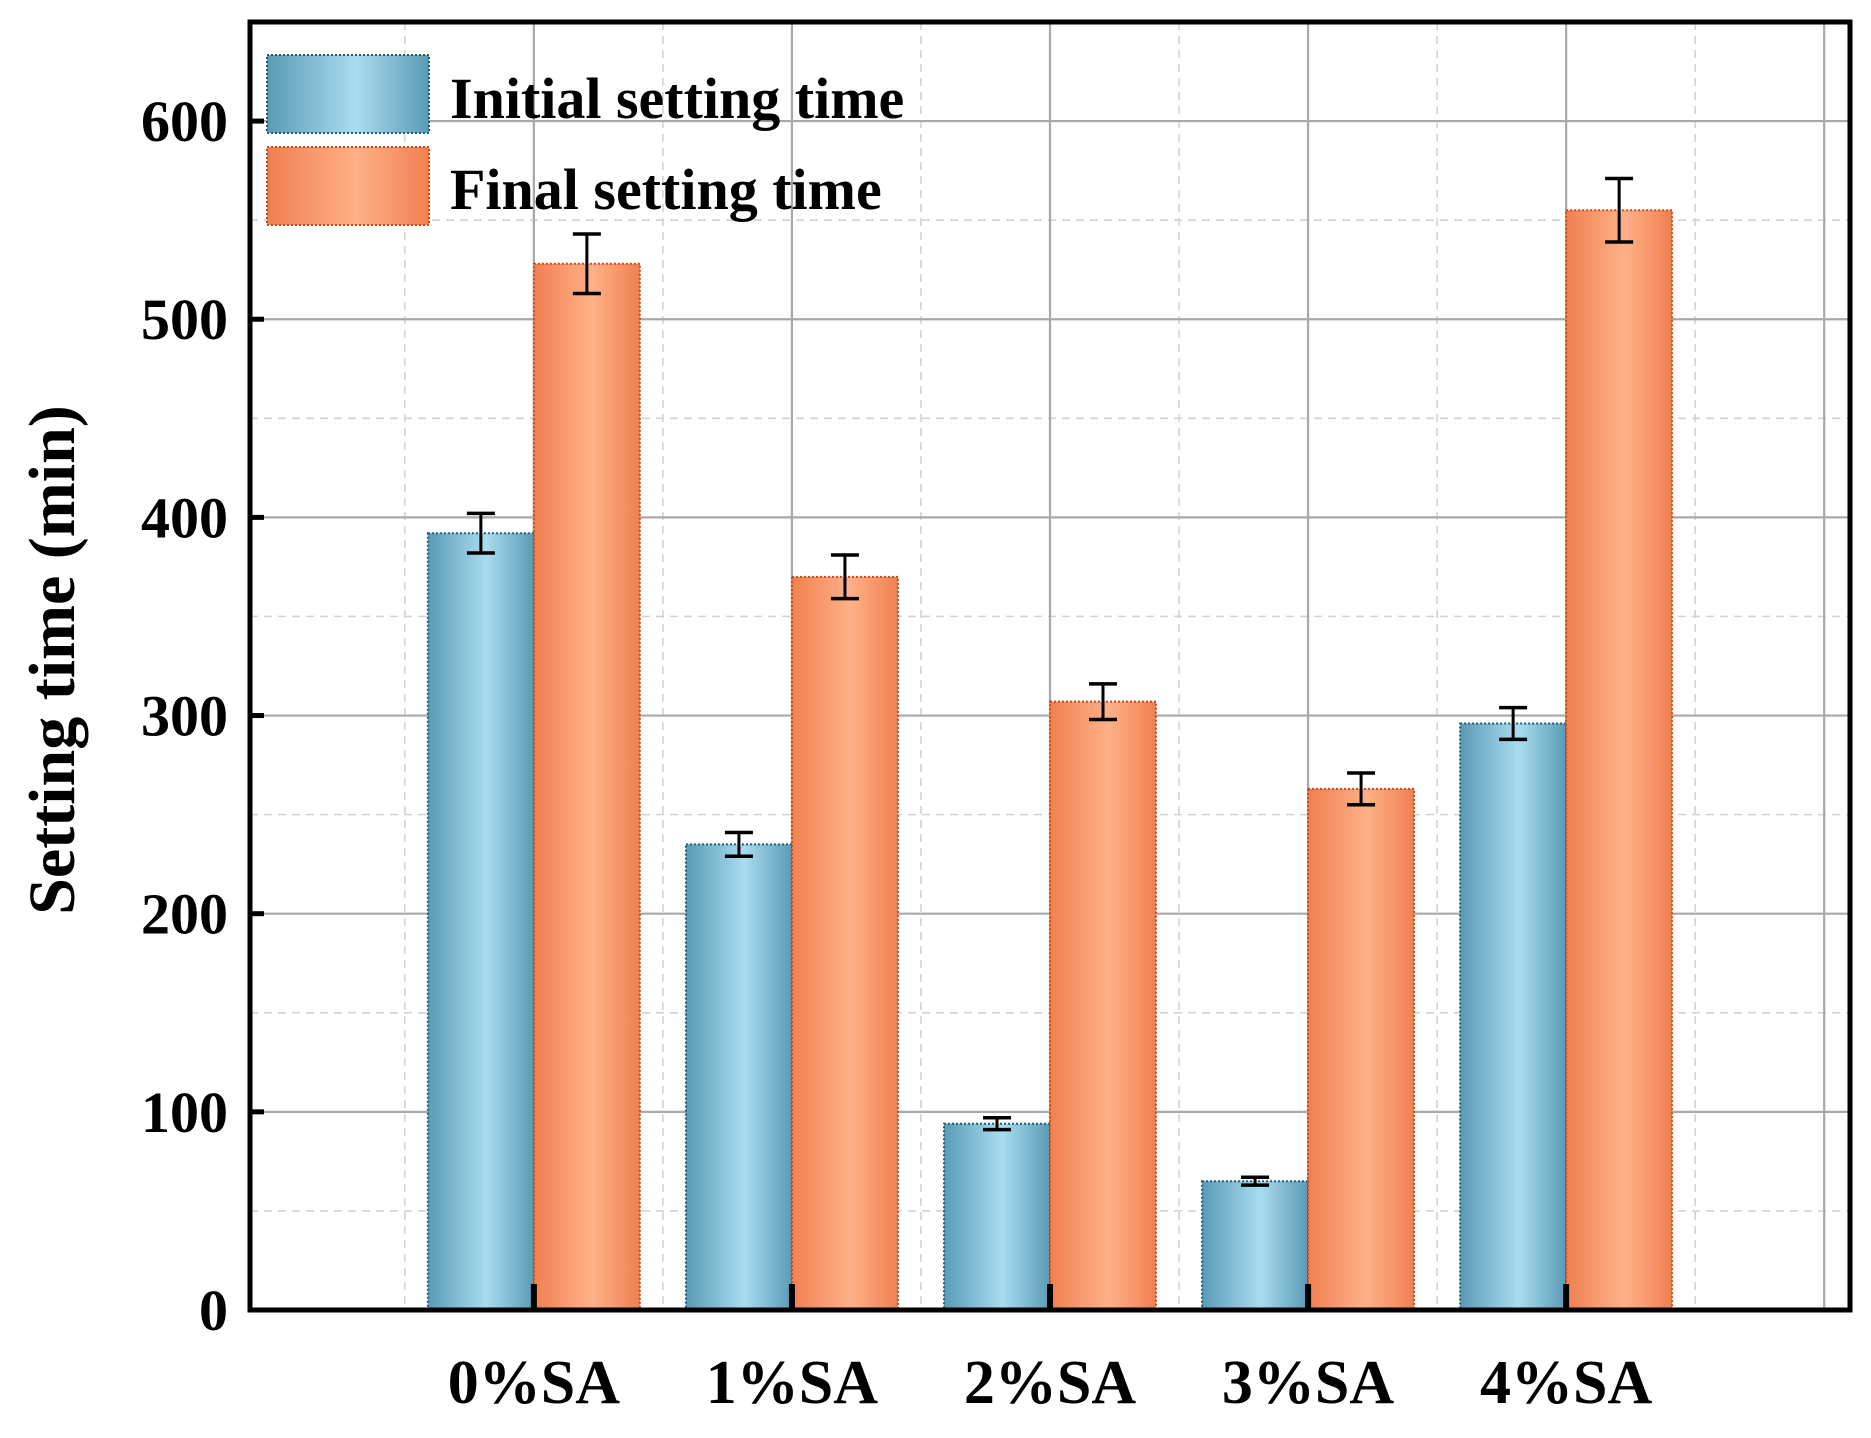 This screenshot has width=1871, height=1438. What do you see at coordinates (792, 1383) in the screenshot?
I see `x-tick-label: 1%SA` at bounding box center [792, 1383].